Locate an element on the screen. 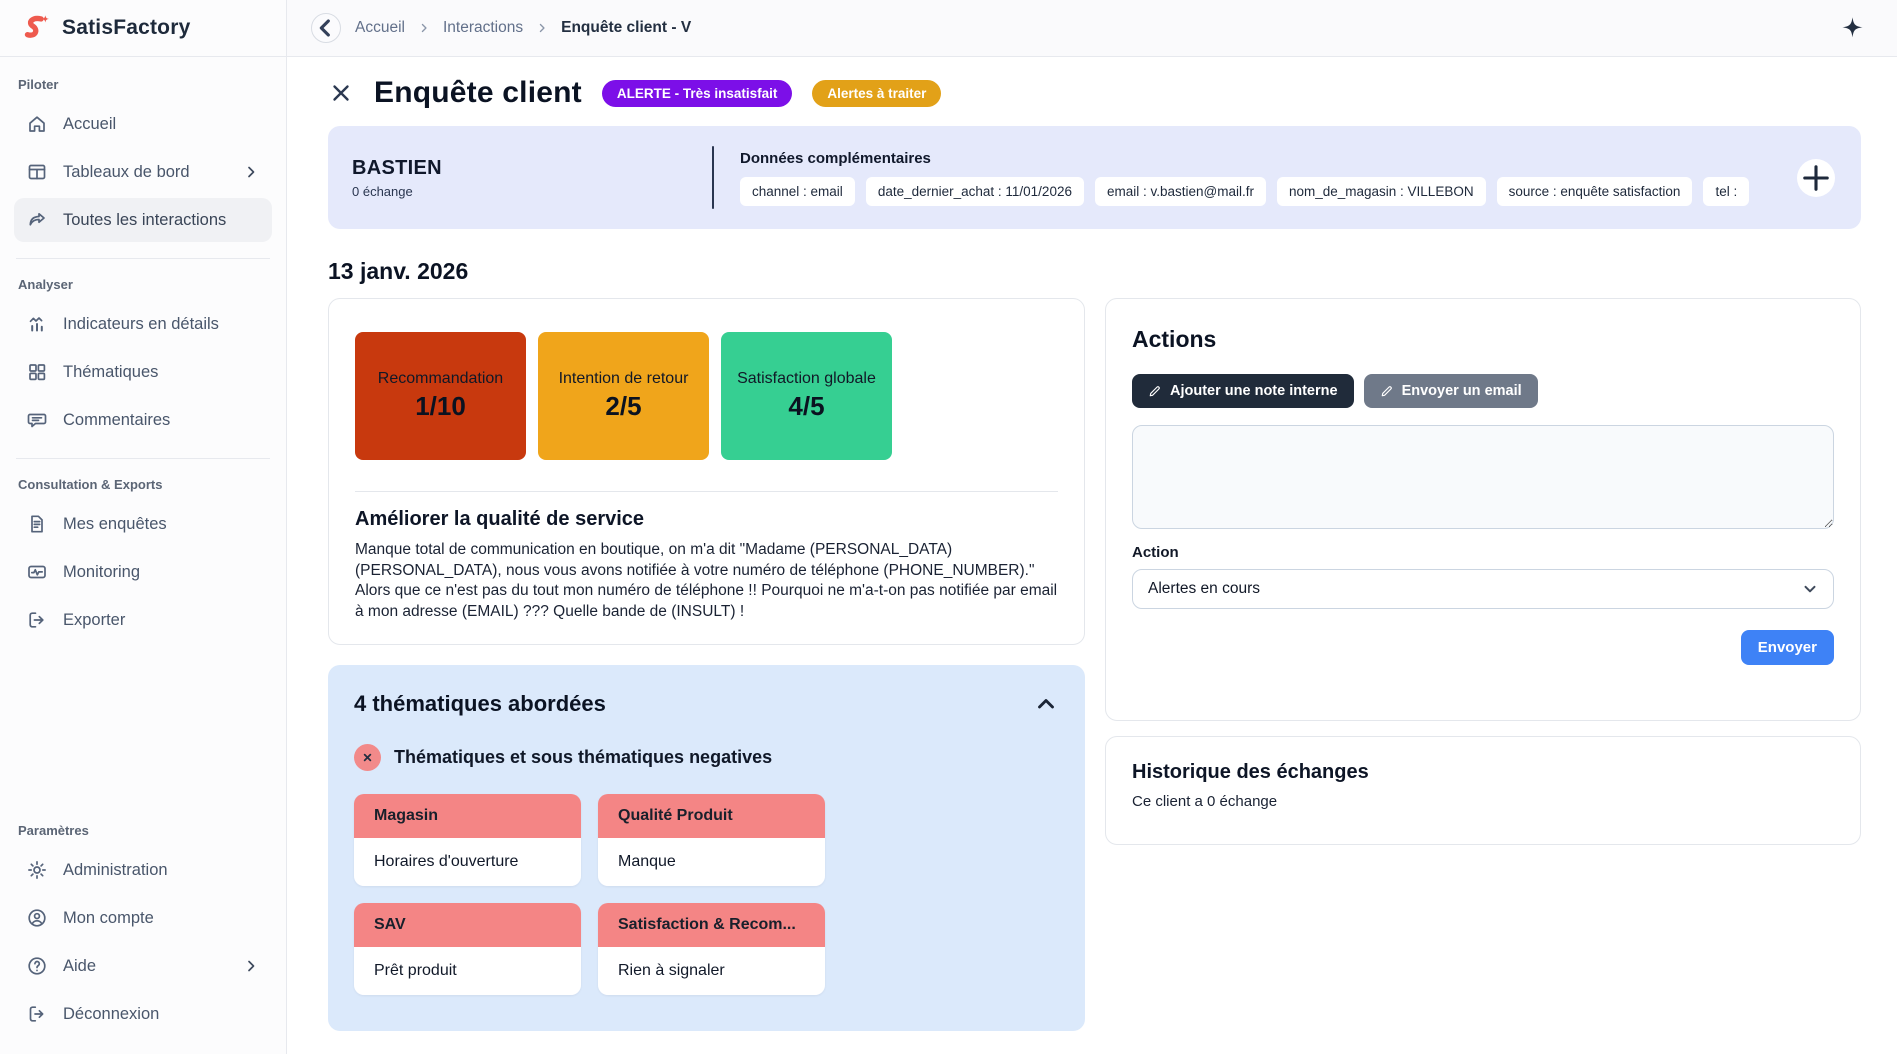 The height and width of the screenshot is (1054, 1897). document-icon is located at coordinates (37, 524).